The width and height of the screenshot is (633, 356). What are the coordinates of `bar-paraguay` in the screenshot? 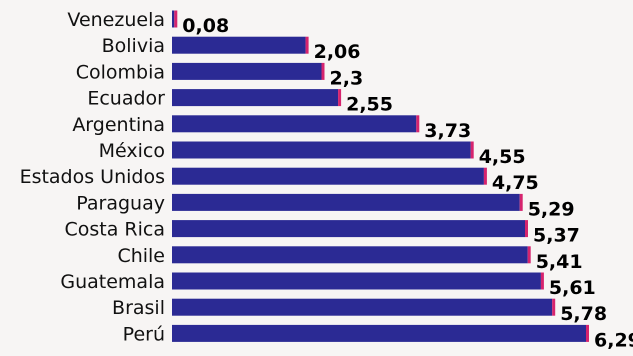 It's located at (346, 202).